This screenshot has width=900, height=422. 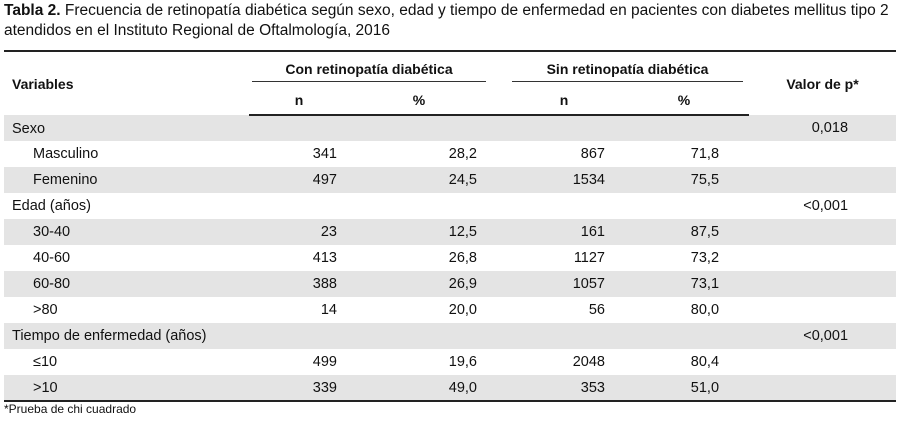 What do you see at coordinates (66, 154) in the screenshot?
I see `row-label: Masculino` at bounding box center [66, 154].